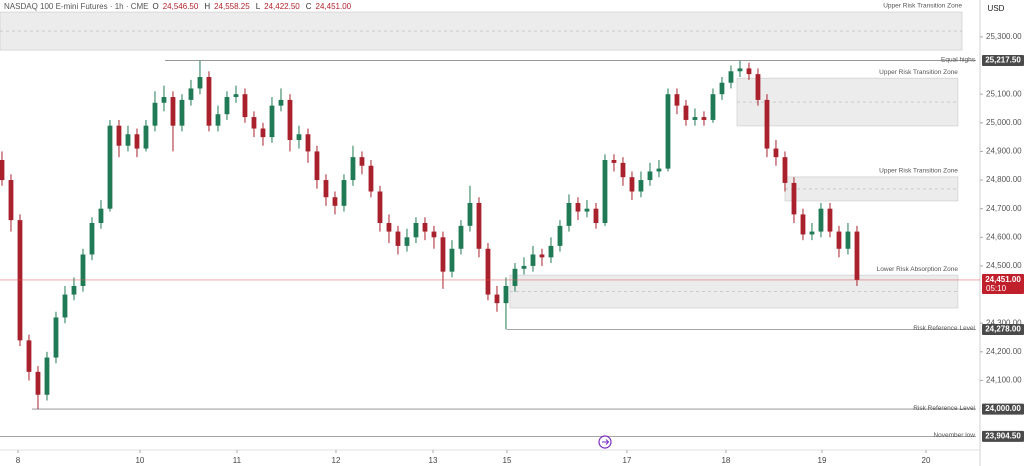  What do you see at coordinates (1003, 329) in the screenshot?
I see `level-badge` at bounding box center [1003, 329].